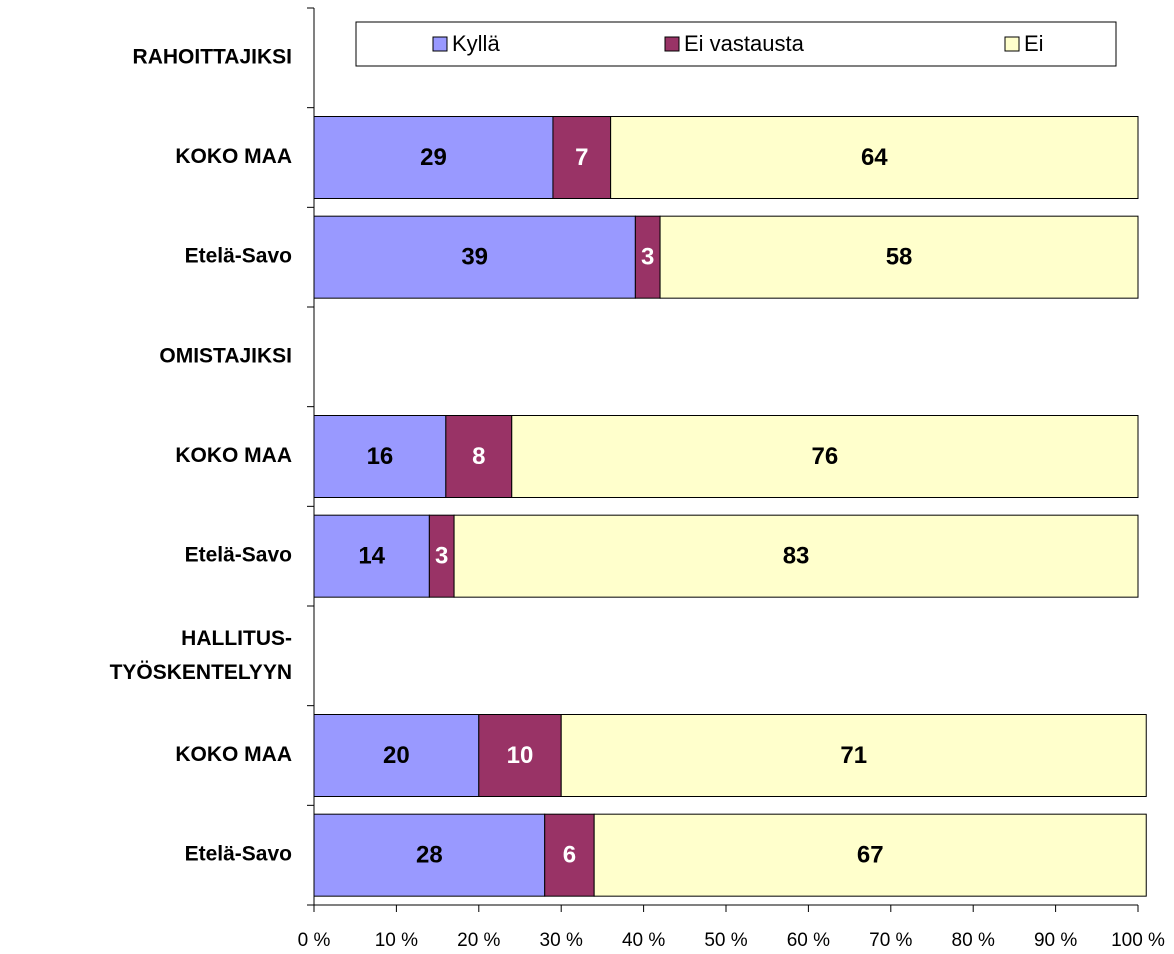 This screenshot has width=1174, height=954. Describe the element at coordinates (643, 940) in the screenshot. I see `x-tick-label: 40 %` at that location.